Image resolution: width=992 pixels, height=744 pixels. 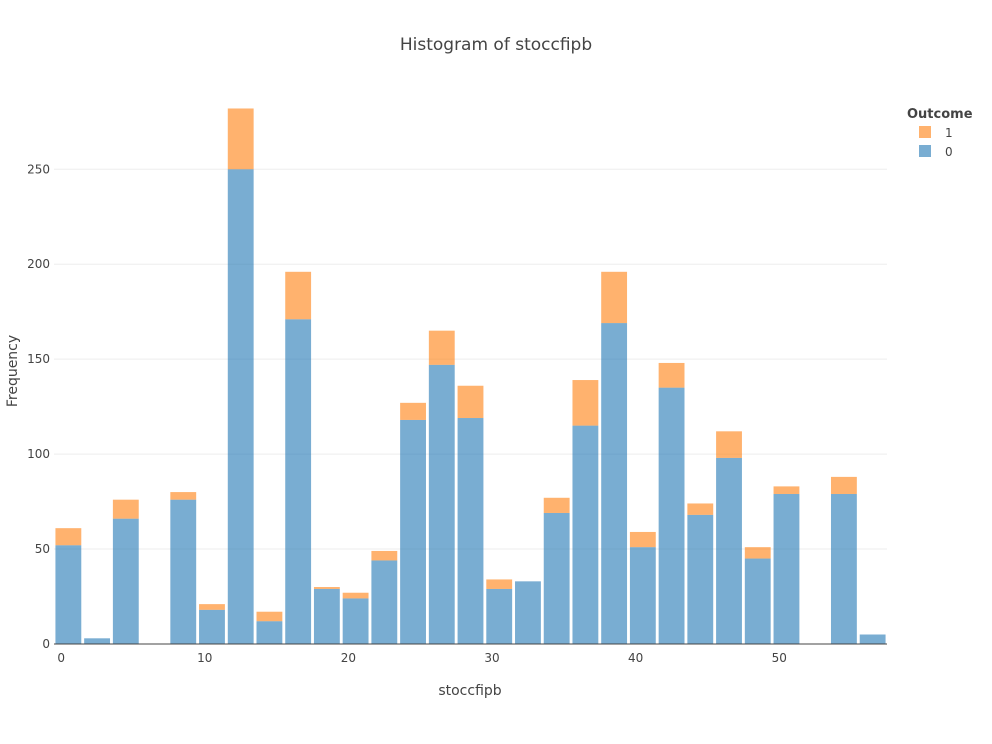 I want to click on x-tick-label: 50, so click(x=779, y=658).